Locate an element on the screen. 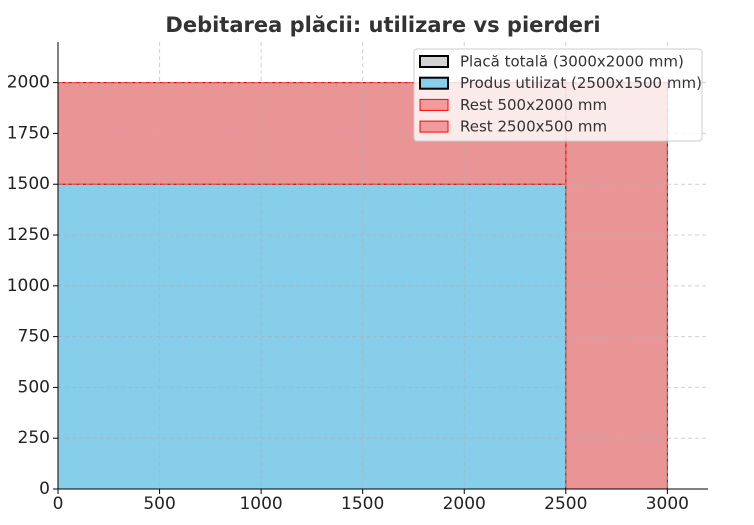 Image resolution: width=754 pixels, height=525 pixels. y-tick-label: 250 is located at coordinates (34, 438).